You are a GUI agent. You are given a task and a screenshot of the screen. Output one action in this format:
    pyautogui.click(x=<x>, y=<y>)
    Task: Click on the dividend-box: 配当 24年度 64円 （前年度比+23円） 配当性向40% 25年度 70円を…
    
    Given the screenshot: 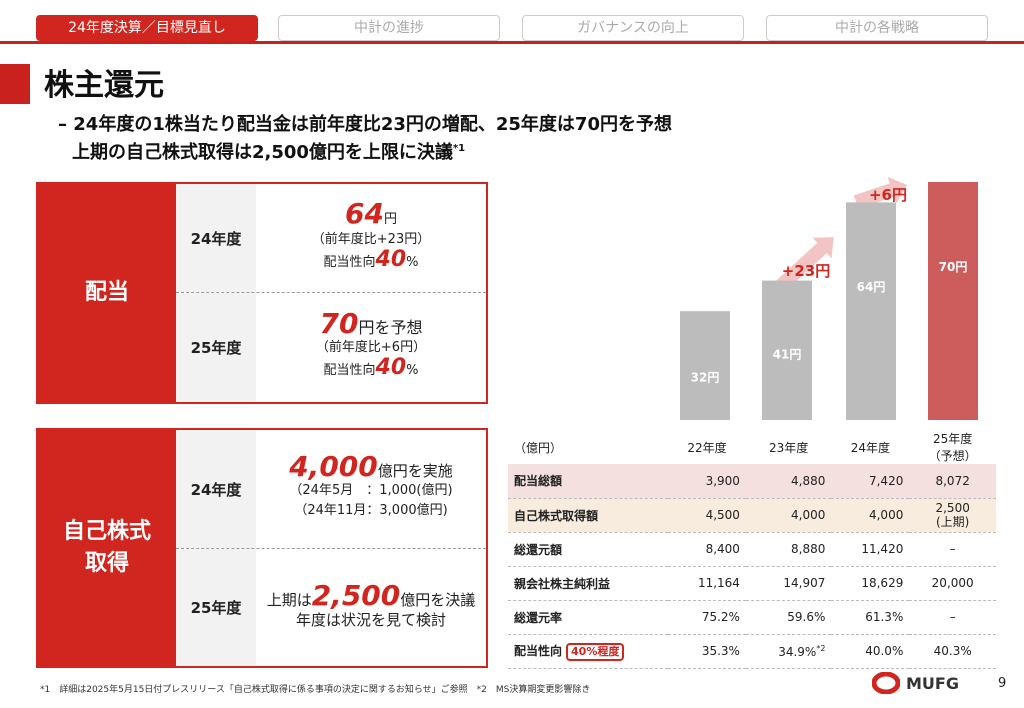 What is the action you would take?
    pyautogui.click(x=262, y=293)
    